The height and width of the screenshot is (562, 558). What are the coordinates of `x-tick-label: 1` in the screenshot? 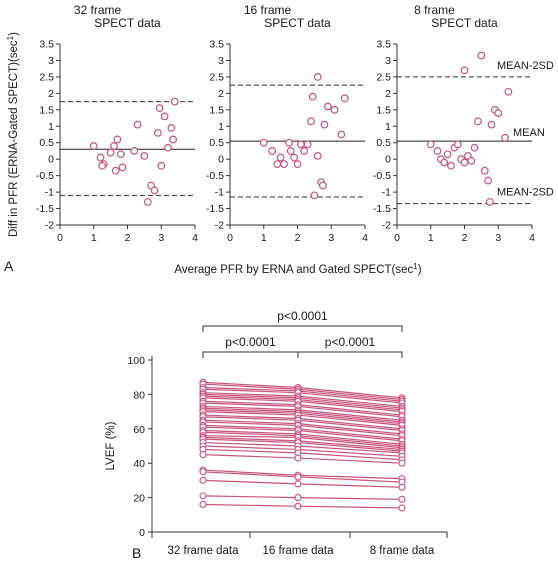 It's located at (431, 238).